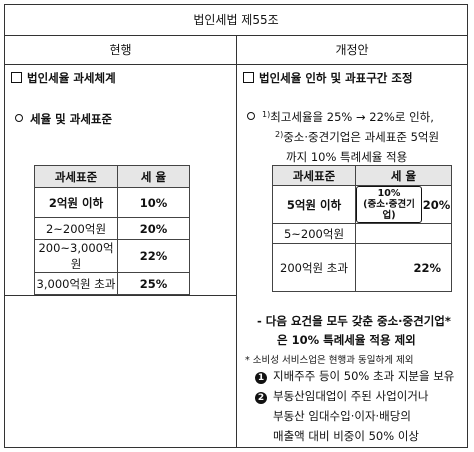  What do you see at coordinates (329, 360) in the screenshot?
I see `footnote: * 소비성 서비스업은 현행과 동일하게 제외` at bounding box center [329, 360].